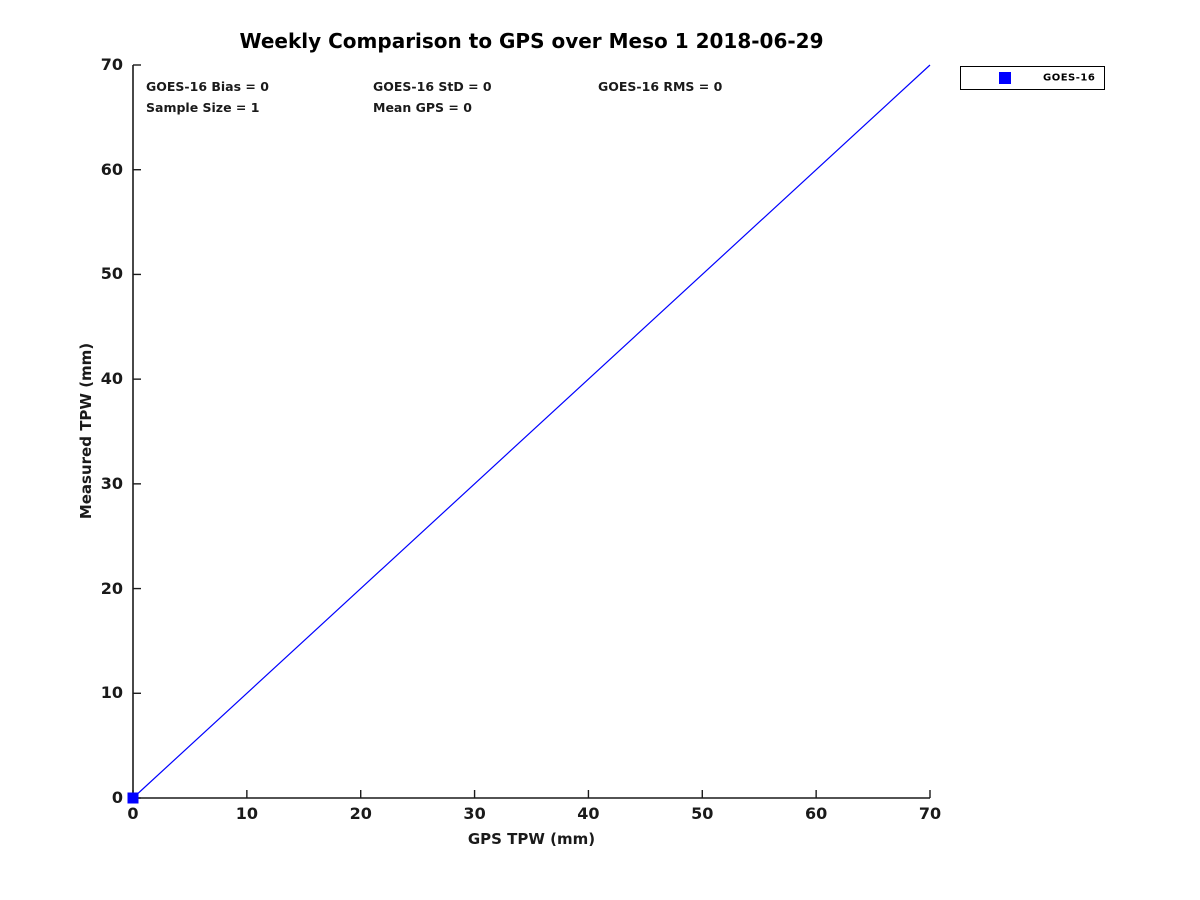 Image resolution: width=1200 pixels, height=900 pixels. I want to click on legend-marker-square-icon, so click(1005, 78).